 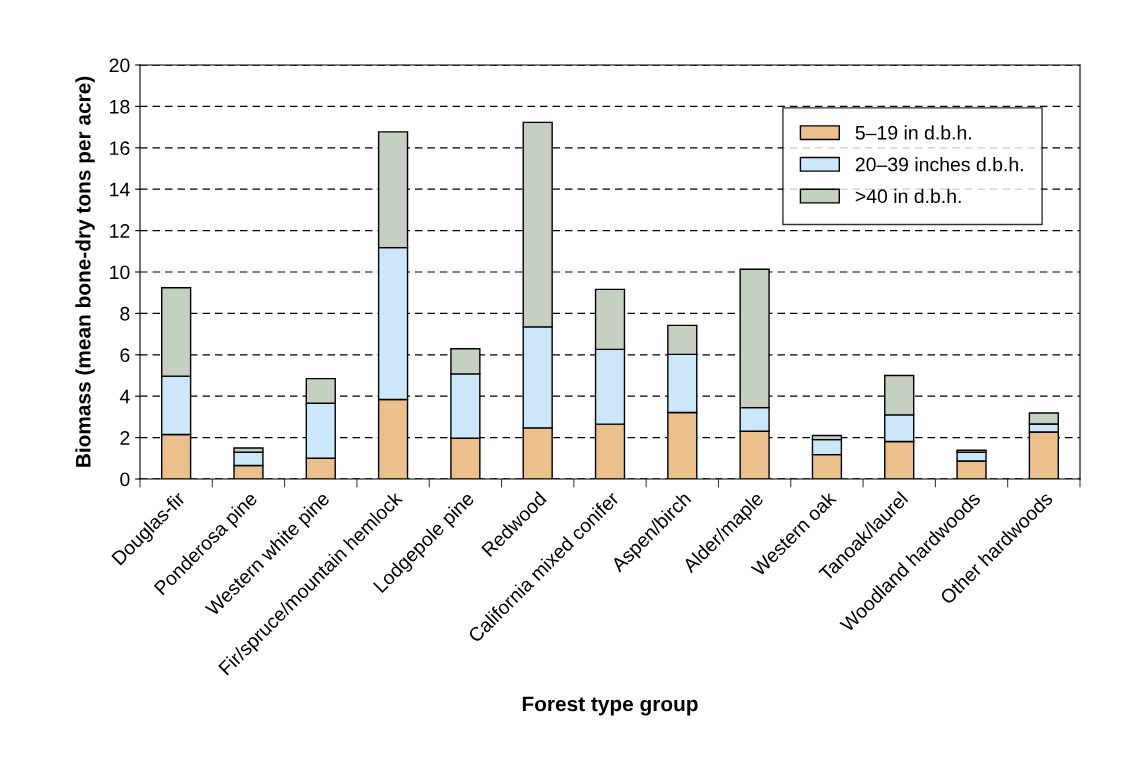 What do you see at coordinates (125, 313) in the screenshot?
I see `y-tick-label: 8` at bounding box center [125, 313].